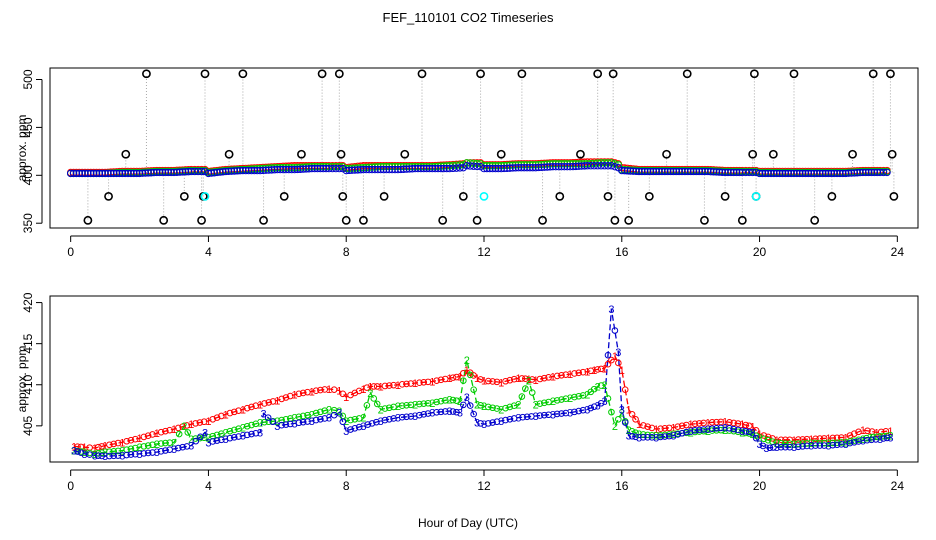  I want to click on x-axis-label: Hour of Day (UTC), so click(468, 523).